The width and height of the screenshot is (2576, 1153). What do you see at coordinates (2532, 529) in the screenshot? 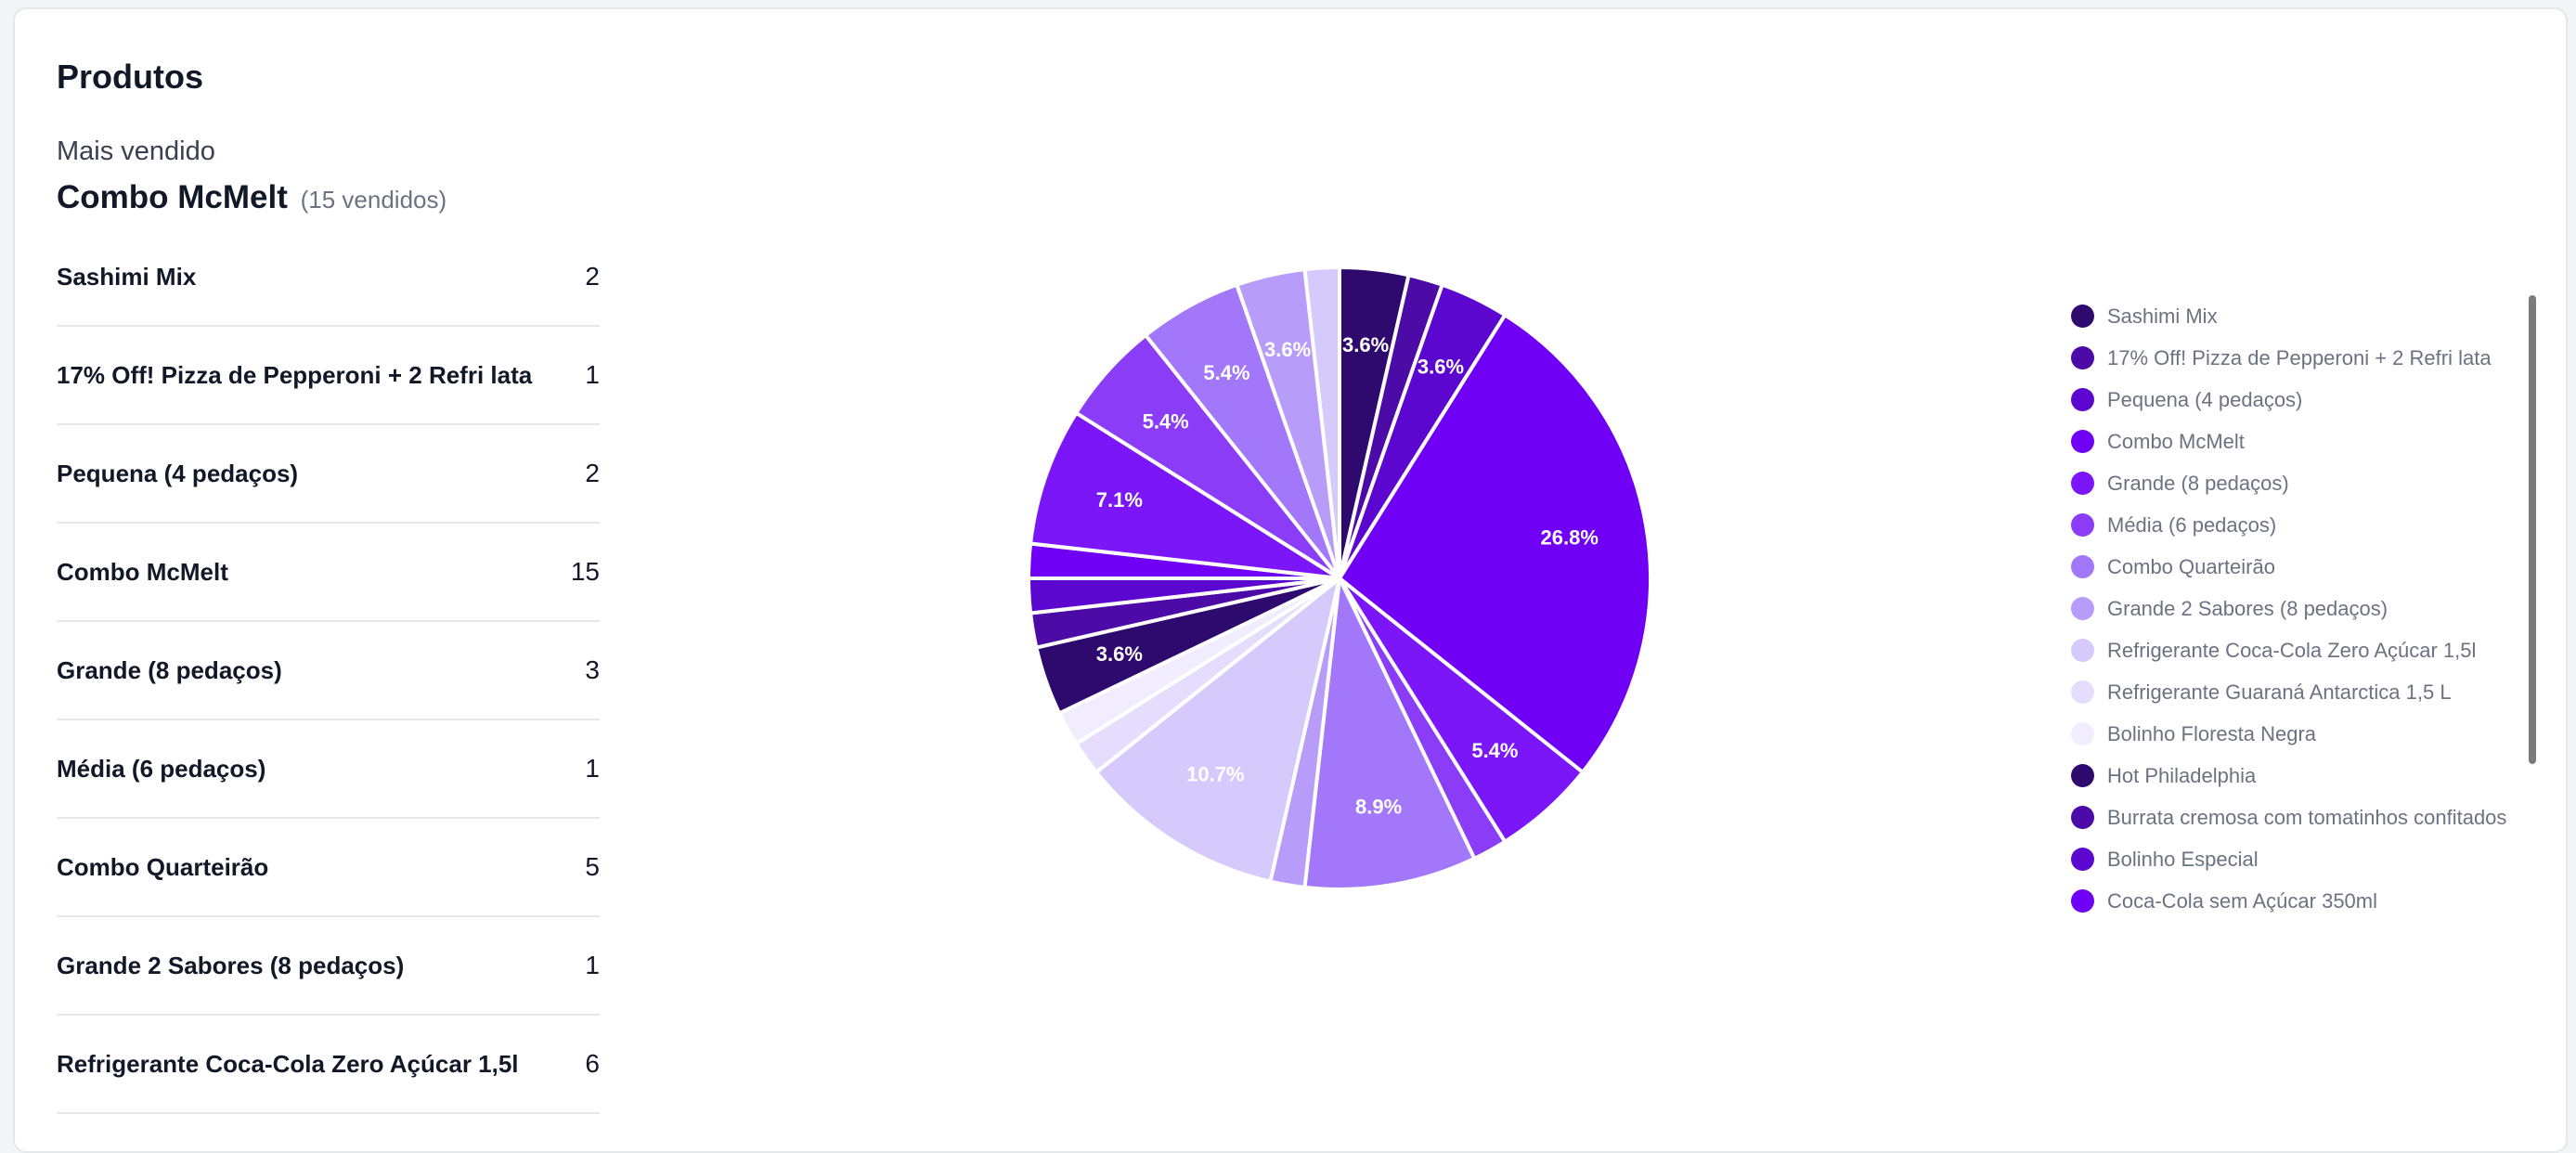
I see `legend-scrollbar` at bounding box center [2532, 529].